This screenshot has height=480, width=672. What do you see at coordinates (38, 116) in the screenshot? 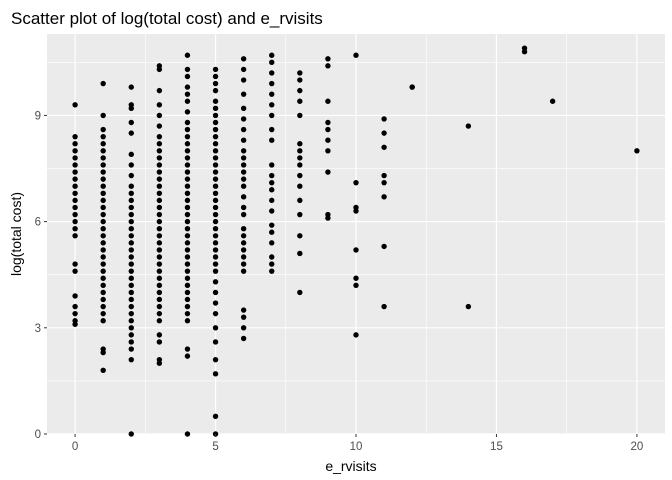
I see `y-tick-label: 9` at bounding box center [38, 116].